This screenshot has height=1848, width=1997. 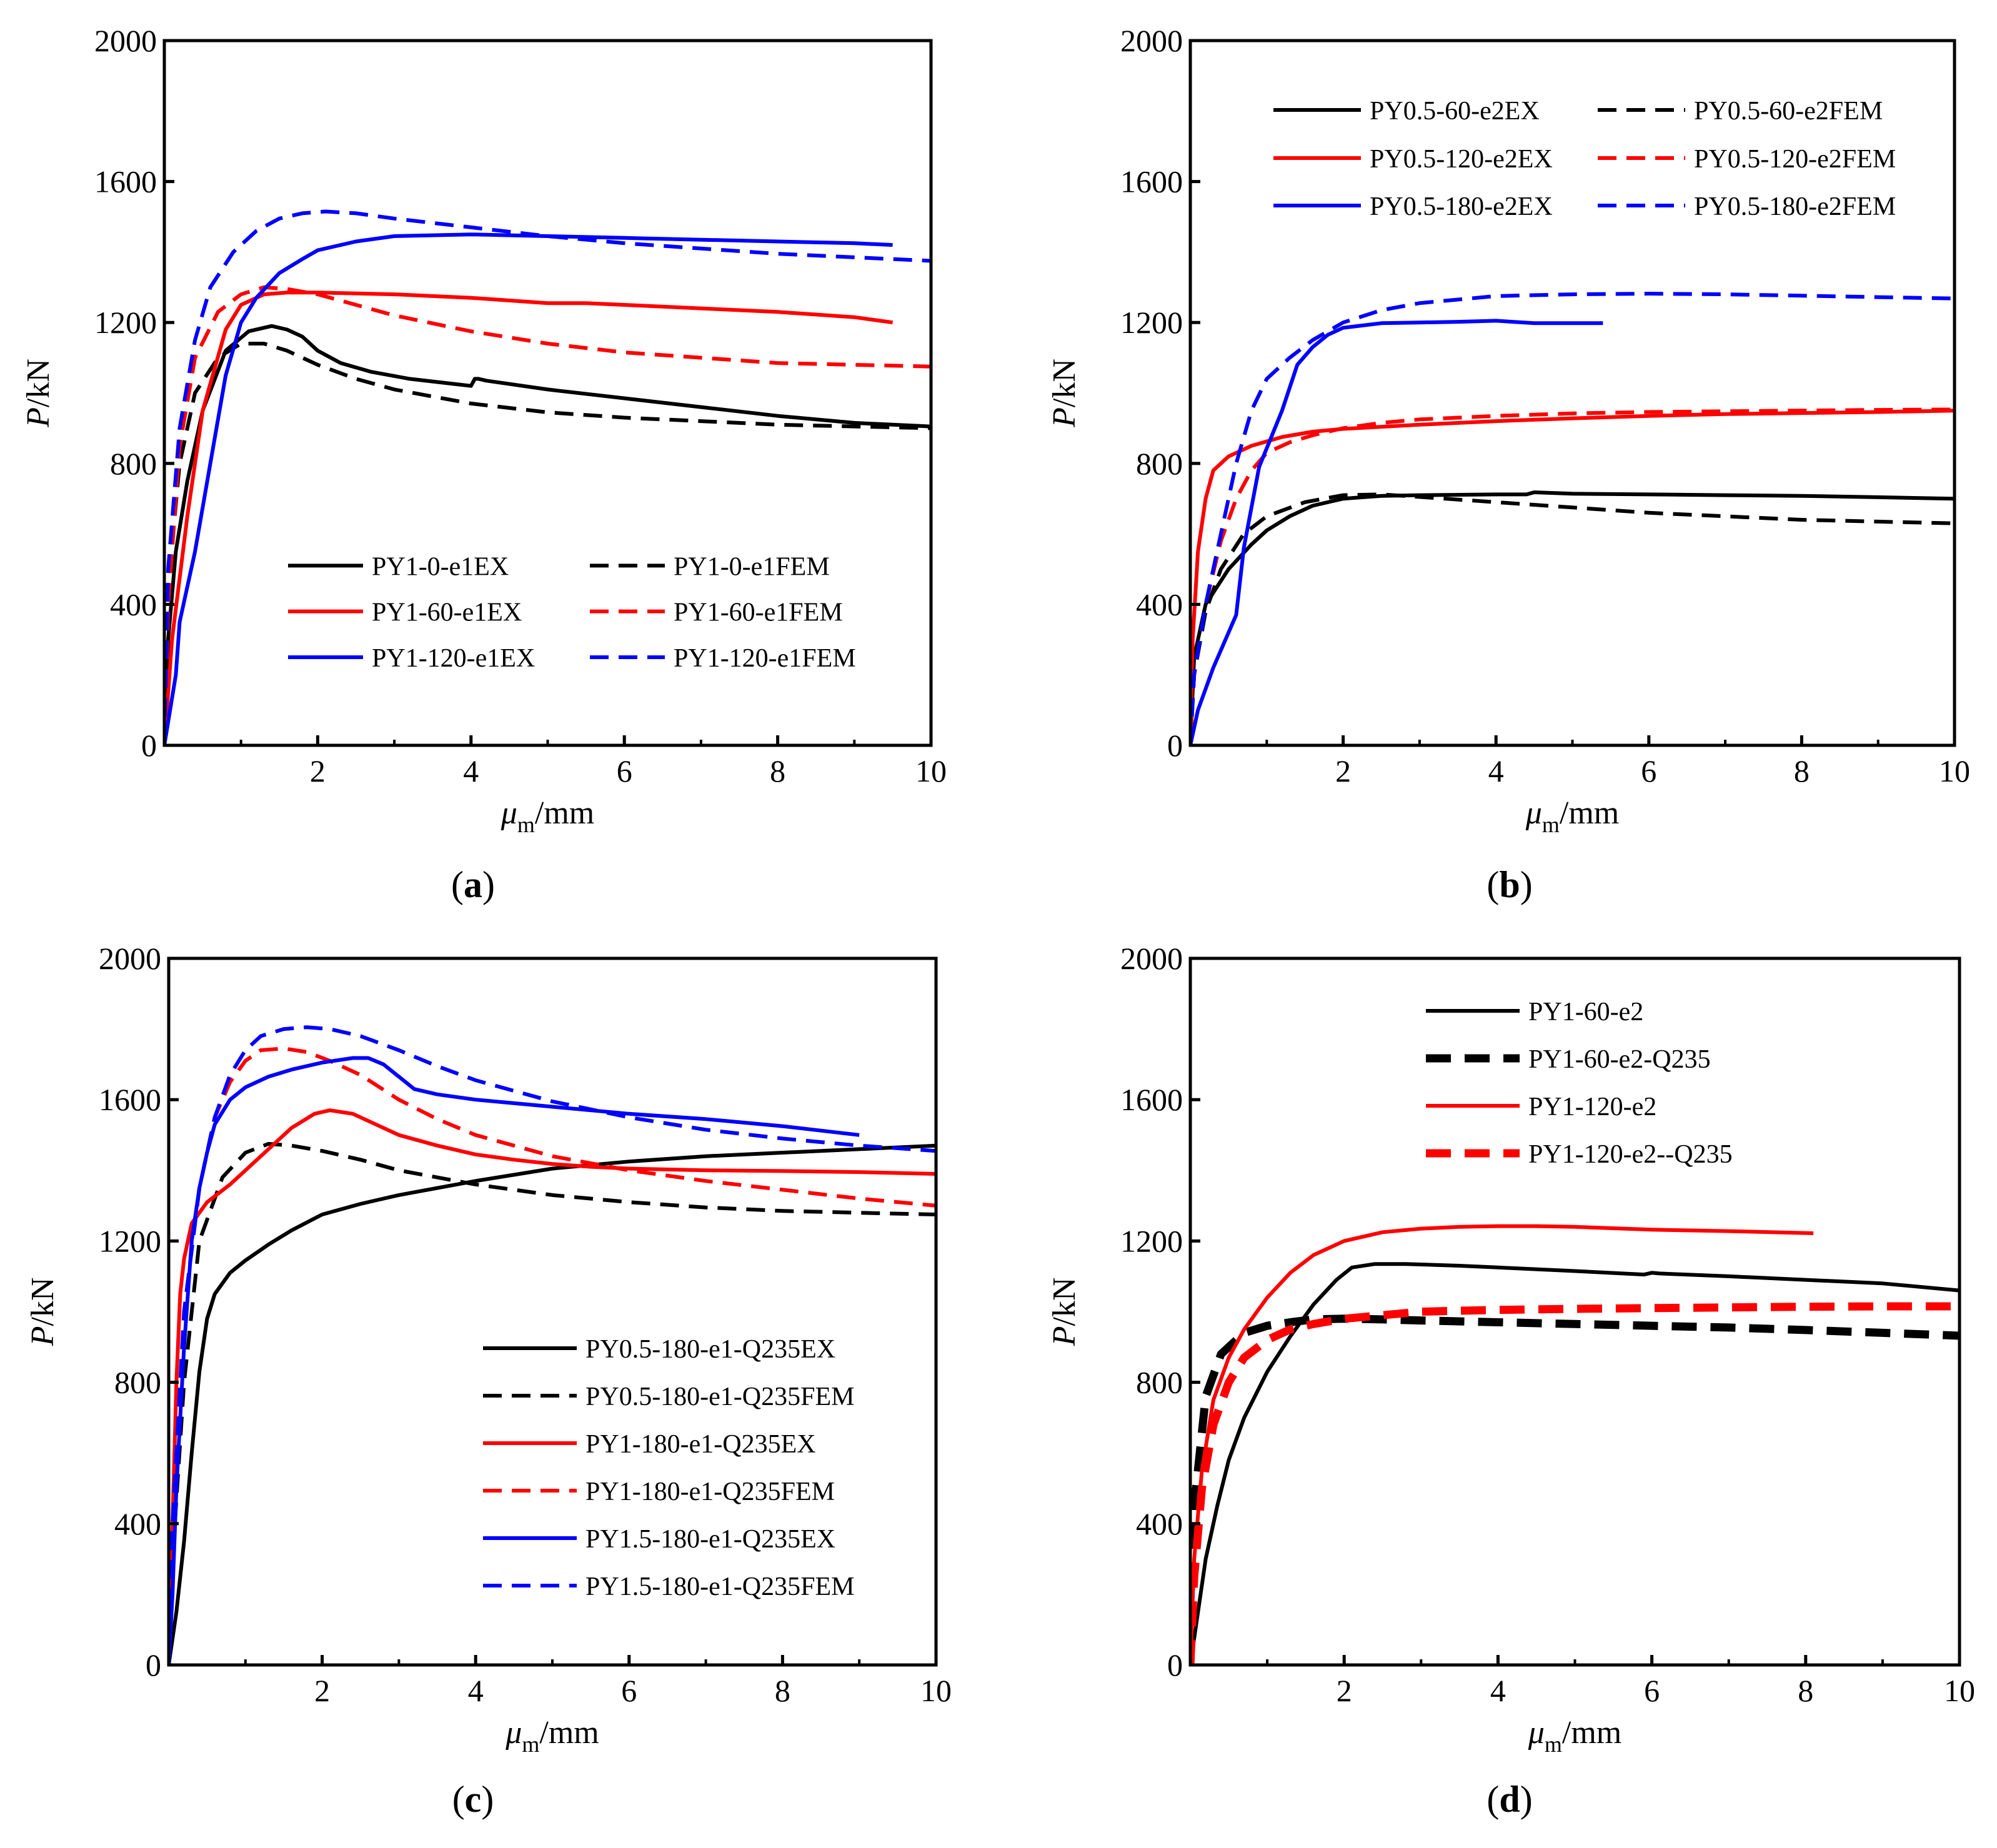 What do you see at coordinates (720, 1586) in the screenshot?
I see `legend-label-6: PY1.5-180-e1-Q235FEM` at bounding box center [720, 1586].